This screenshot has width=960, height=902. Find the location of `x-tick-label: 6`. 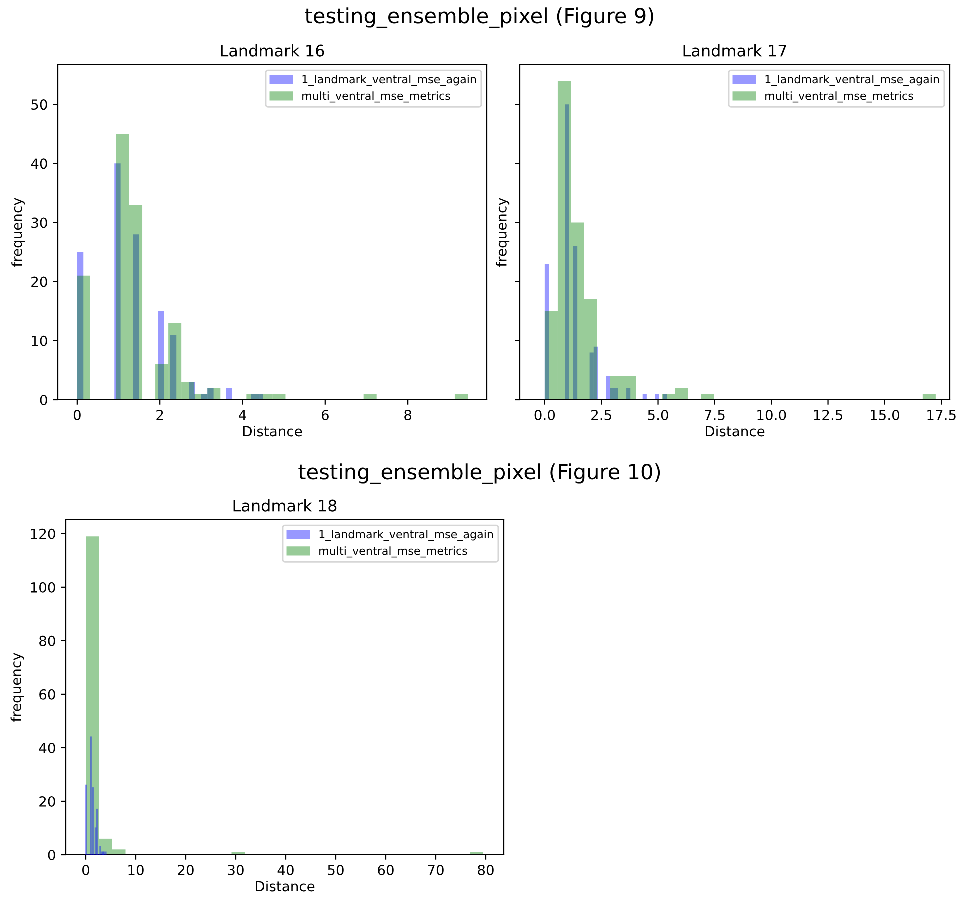

x-tick-label: 6 is located at coordinates (325, 415).